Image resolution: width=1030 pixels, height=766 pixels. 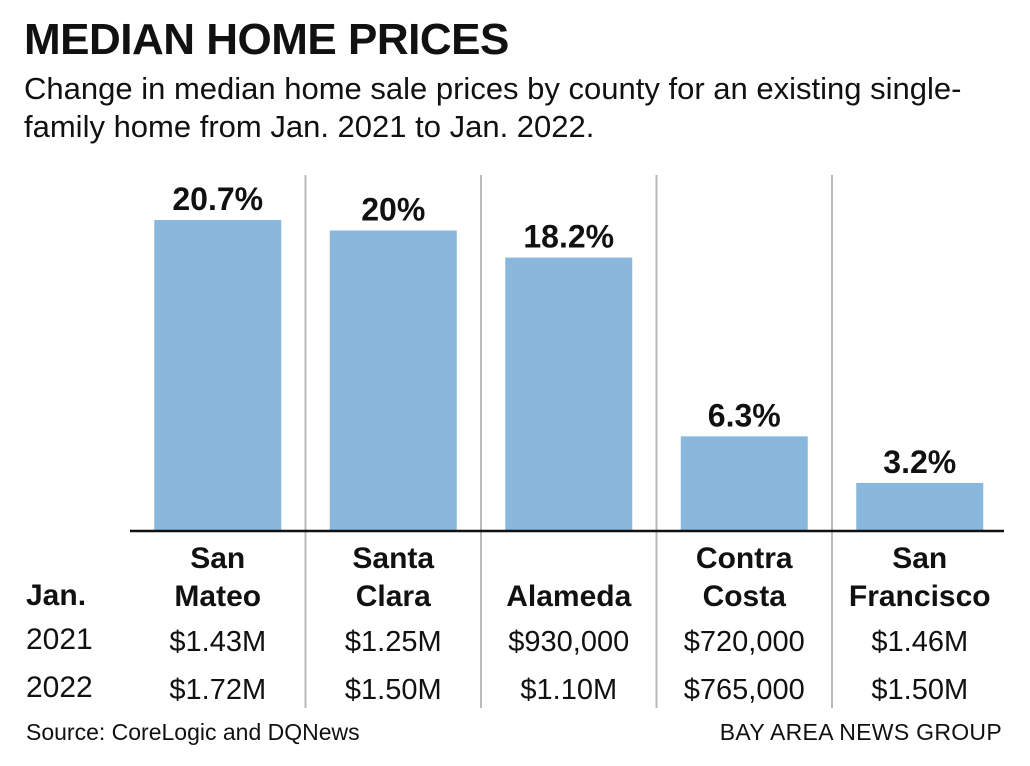 I want to click on table-cell: $720,000, so click(x=744, y=642).